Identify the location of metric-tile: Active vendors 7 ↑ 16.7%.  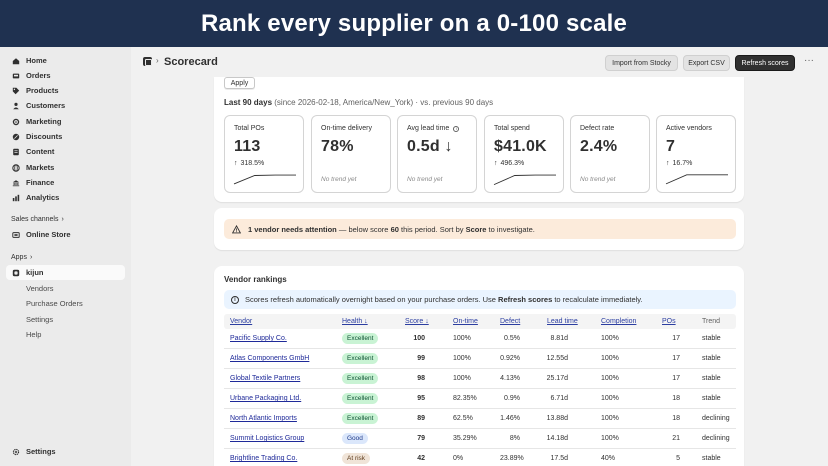
(696, 154).